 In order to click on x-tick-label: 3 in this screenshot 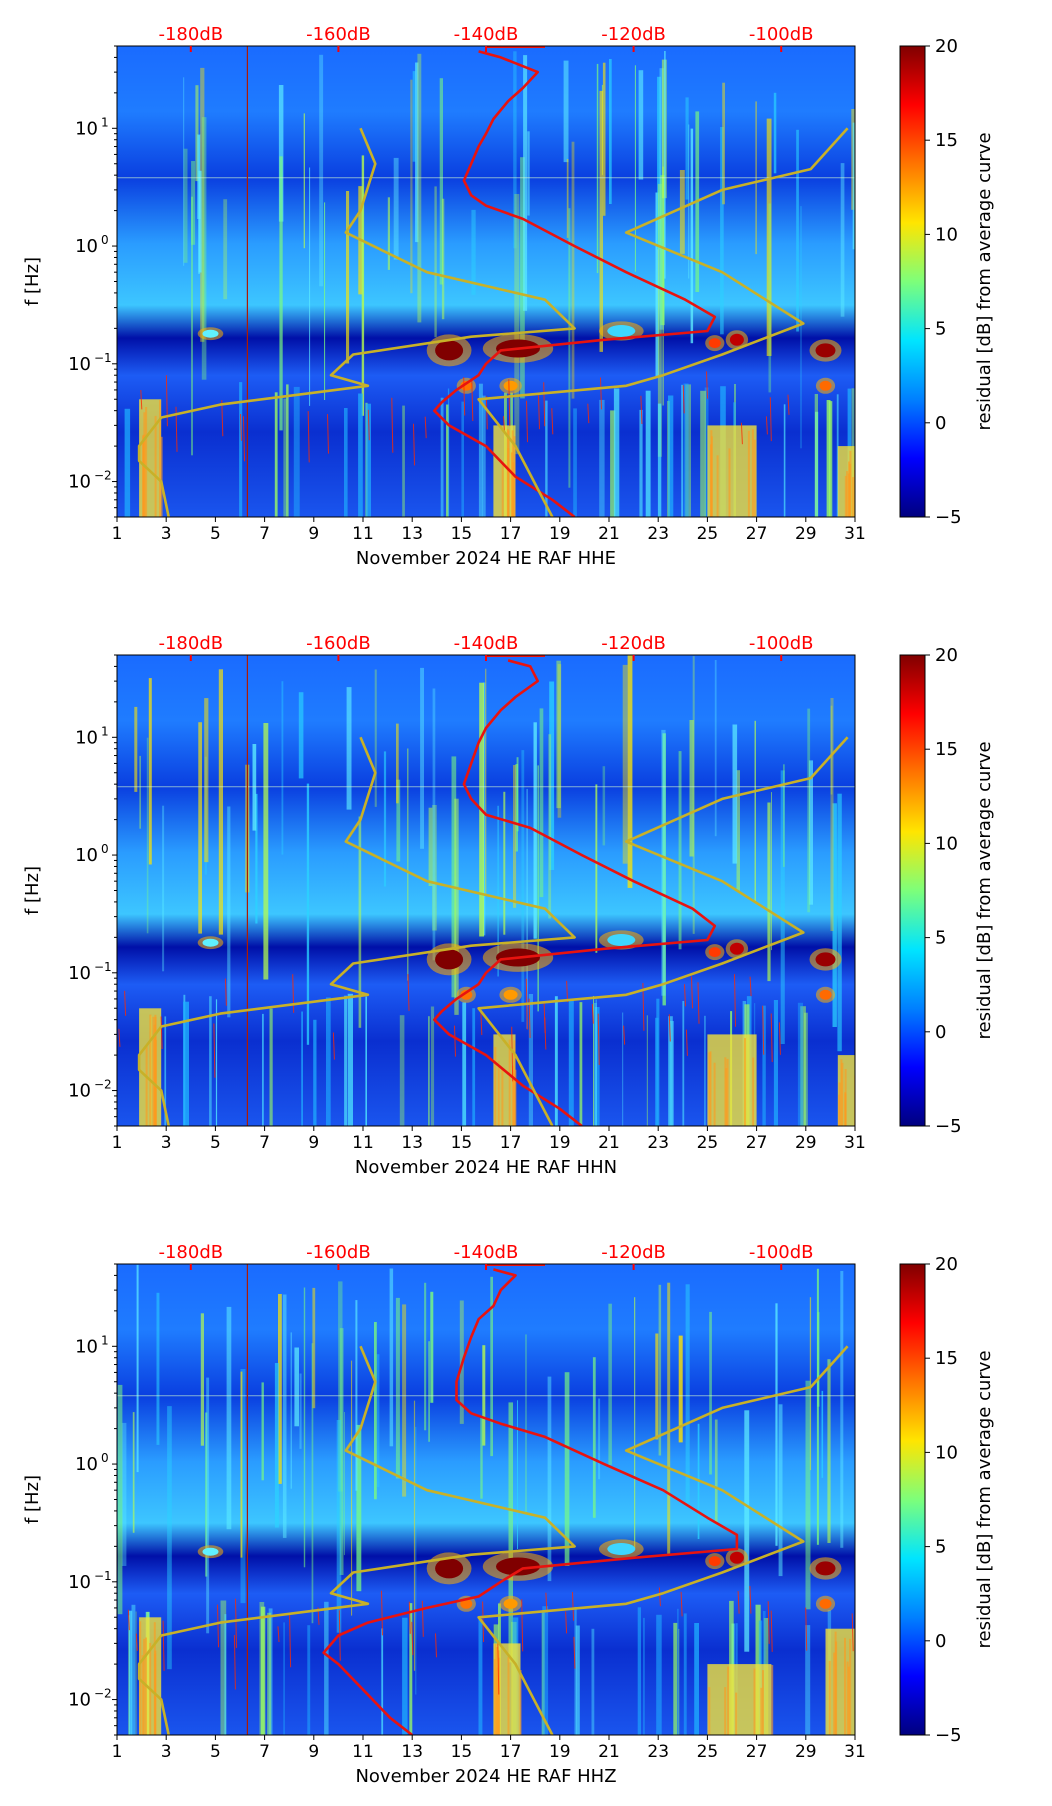, I will do `click(166, 1752)`.